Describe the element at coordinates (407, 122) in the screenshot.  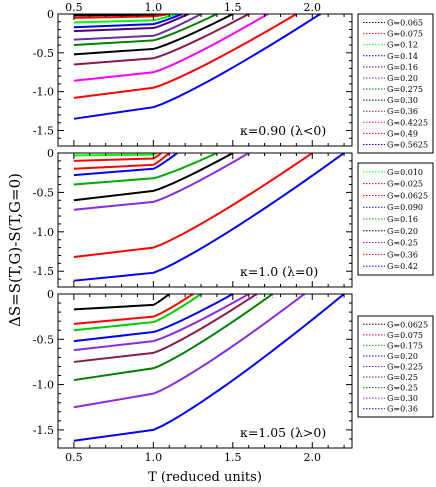
I see `legend-entry: G=0.4225` at that location.